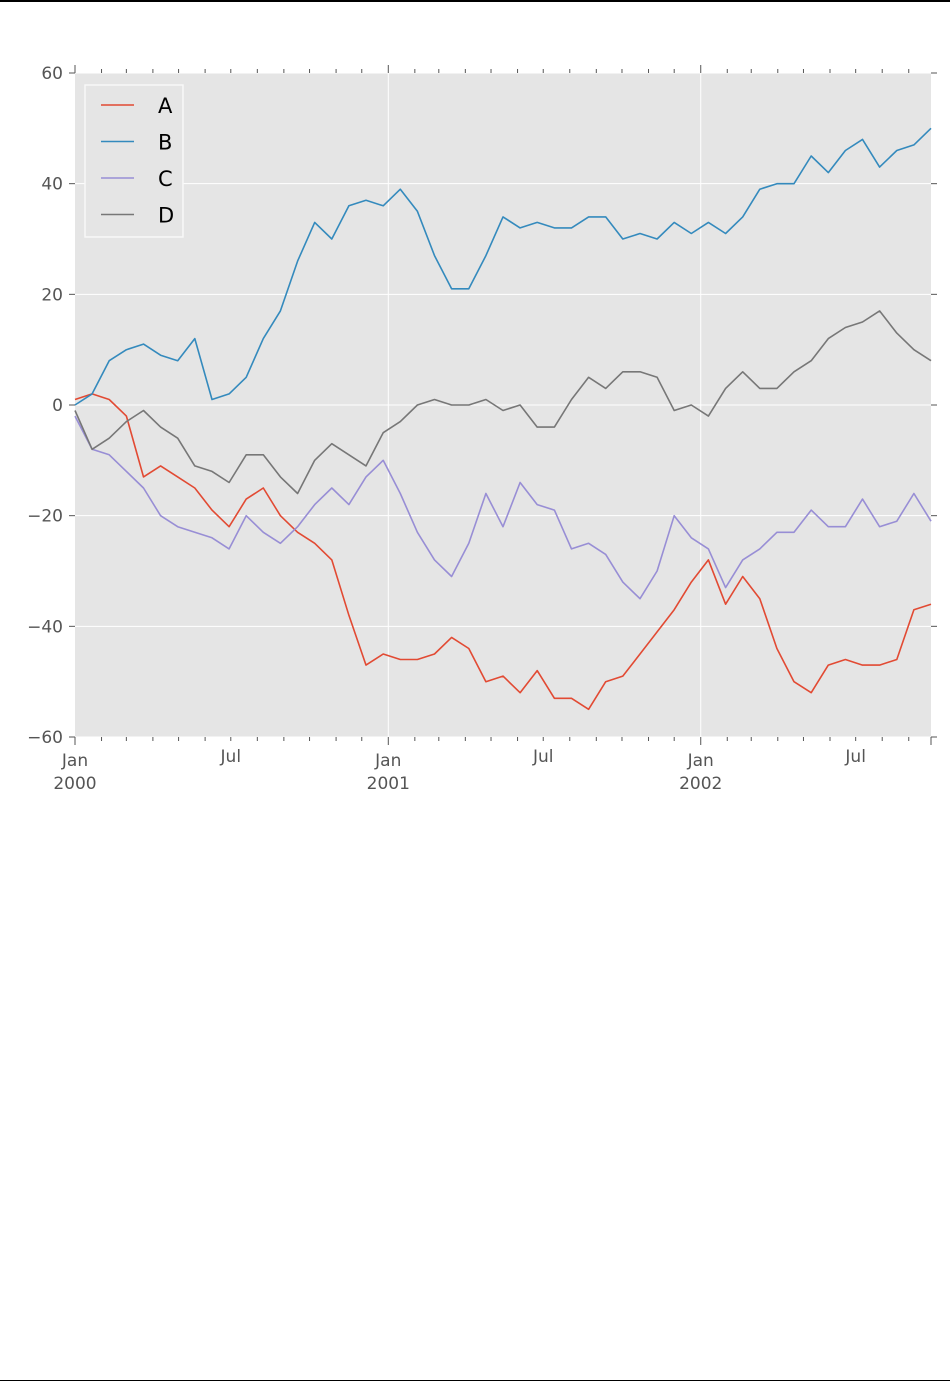 This screenshot has height=1382, width=950. I want to click on y-tick-label: 0, so click(57, 406).